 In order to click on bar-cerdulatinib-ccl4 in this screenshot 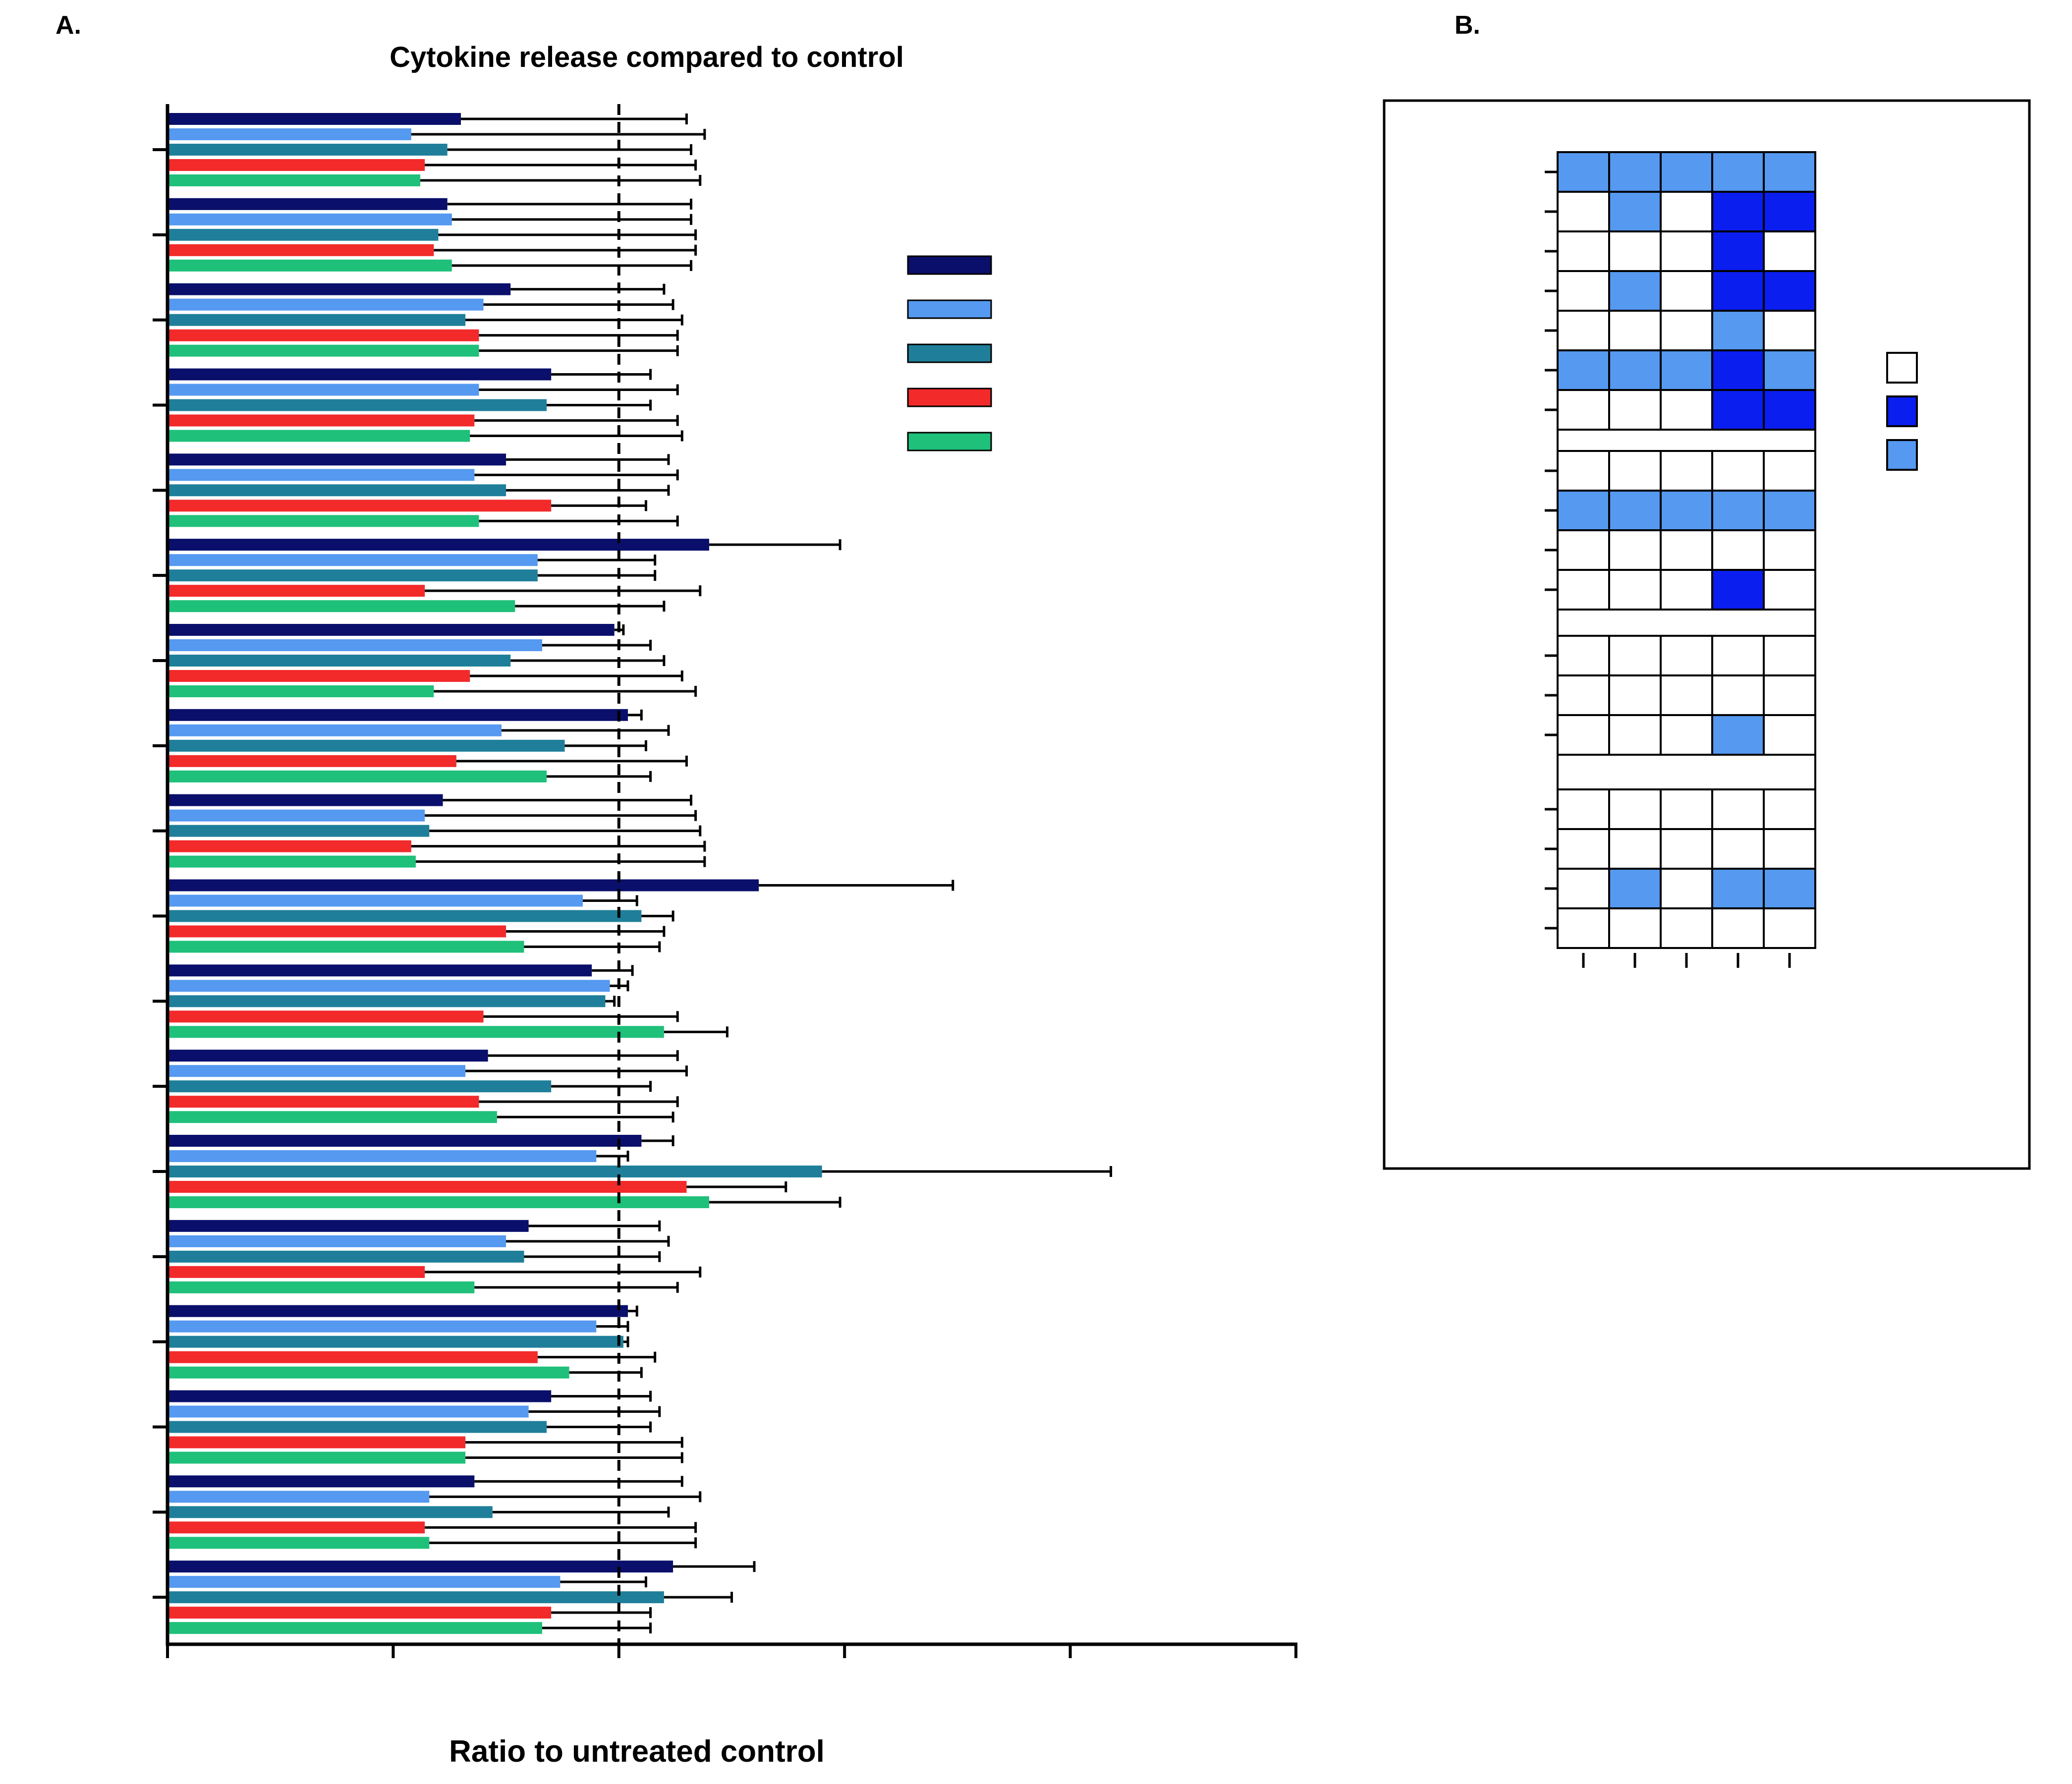, I will do `click(317, 320)`.